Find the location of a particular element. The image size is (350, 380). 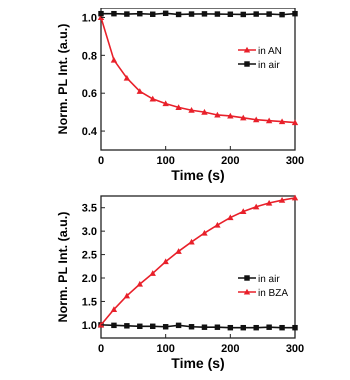

y-tick-label: 3.5 is located at coordinates (89, 208).